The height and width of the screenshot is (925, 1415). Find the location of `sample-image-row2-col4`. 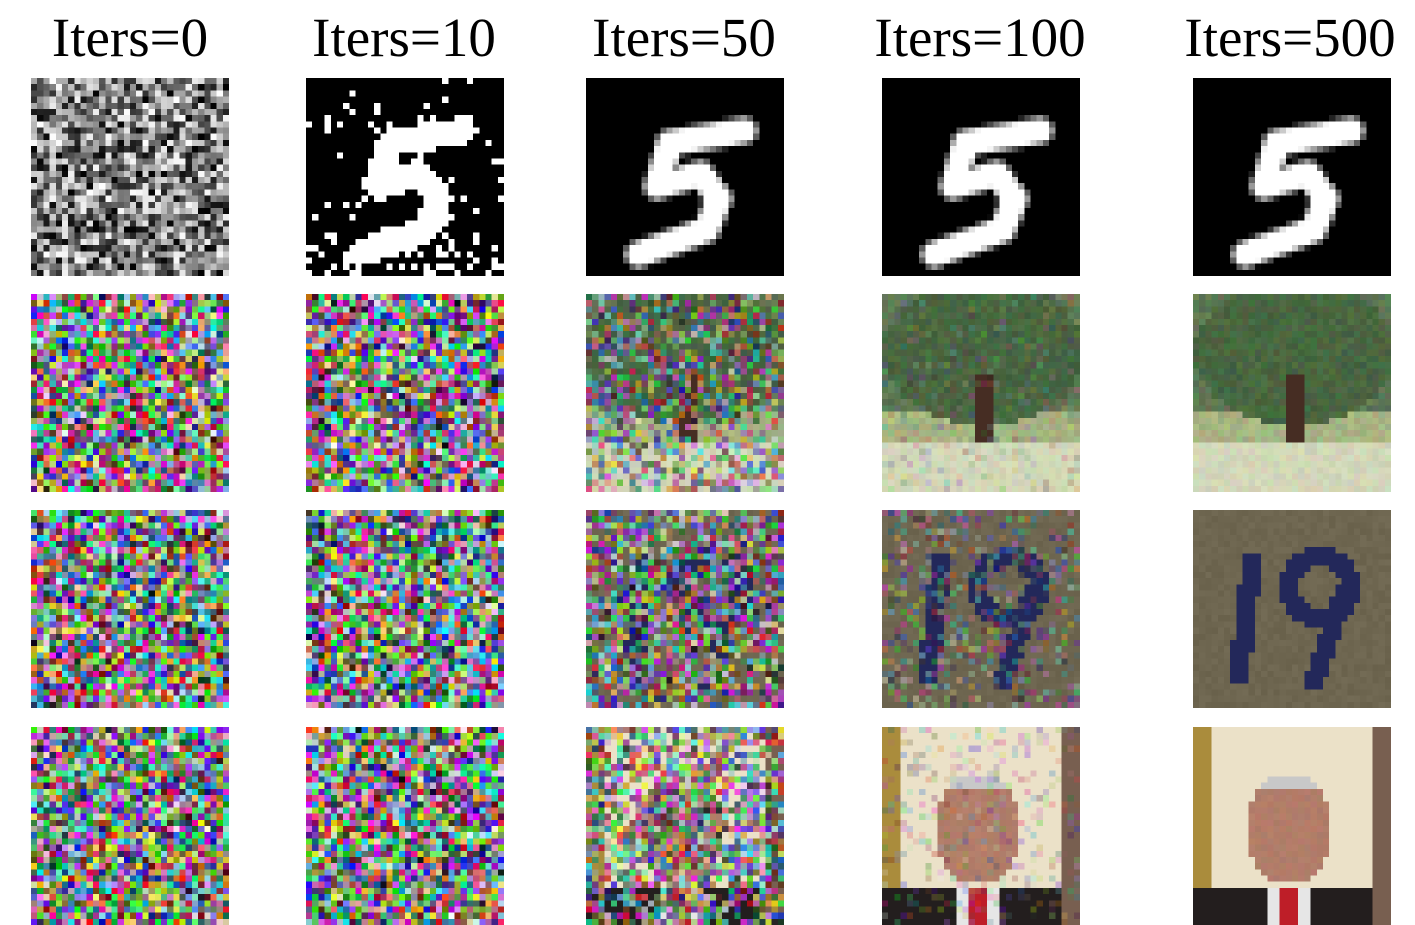

sample-image-row2-col4 is located at coordinates (981, 393).